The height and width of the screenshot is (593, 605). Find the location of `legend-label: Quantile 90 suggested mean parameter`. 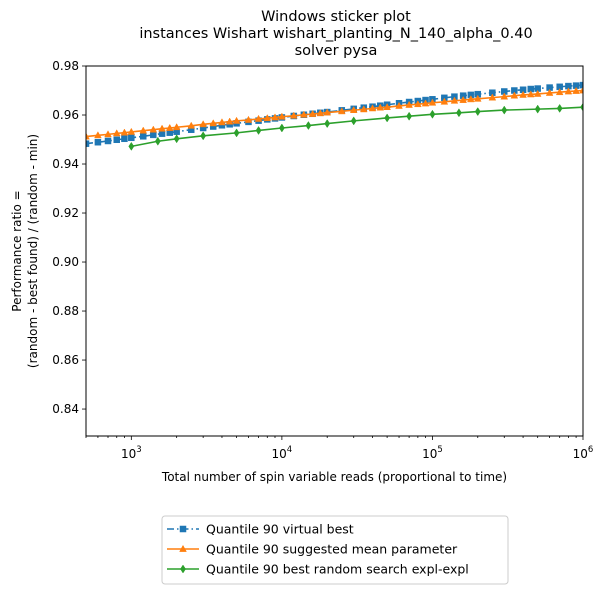

legend-label: Quantile 90 suggested mean parameter is located at coordinates (332, 549).